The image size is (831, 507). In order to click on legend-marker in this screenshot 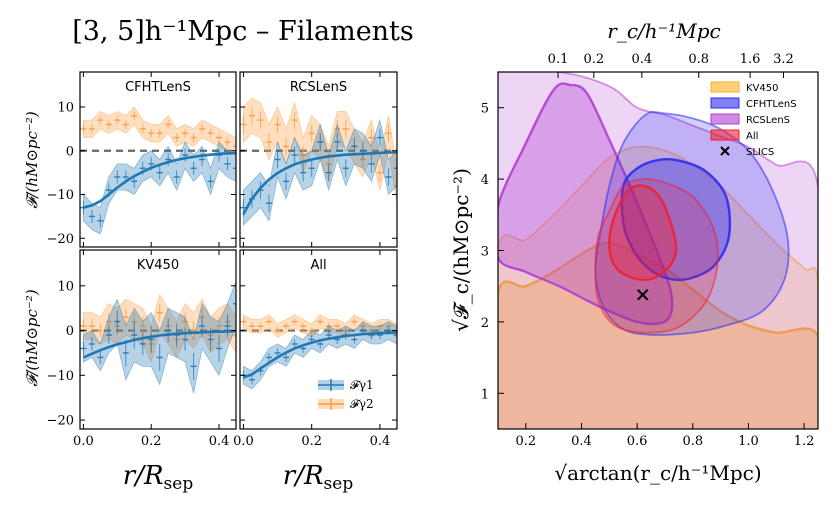, I will do `click(725, 151)`.